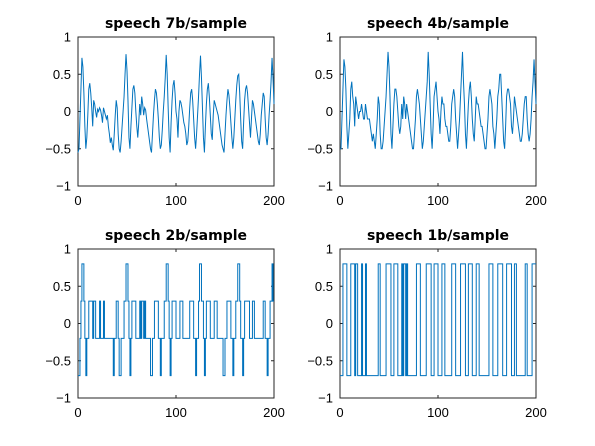 This screenshot has height=446, width=595. I want to click on subplot-title: speech 1b/sample, so click(438, 236).